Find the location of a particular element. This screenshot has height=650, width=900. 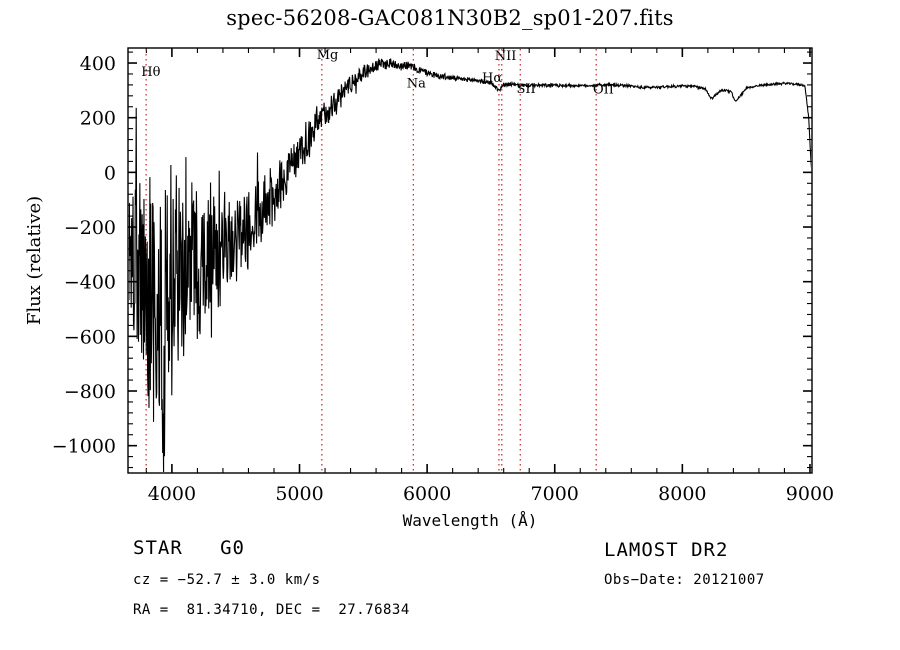

x-tick-label: 9000 is located at coordinates (810, 494).